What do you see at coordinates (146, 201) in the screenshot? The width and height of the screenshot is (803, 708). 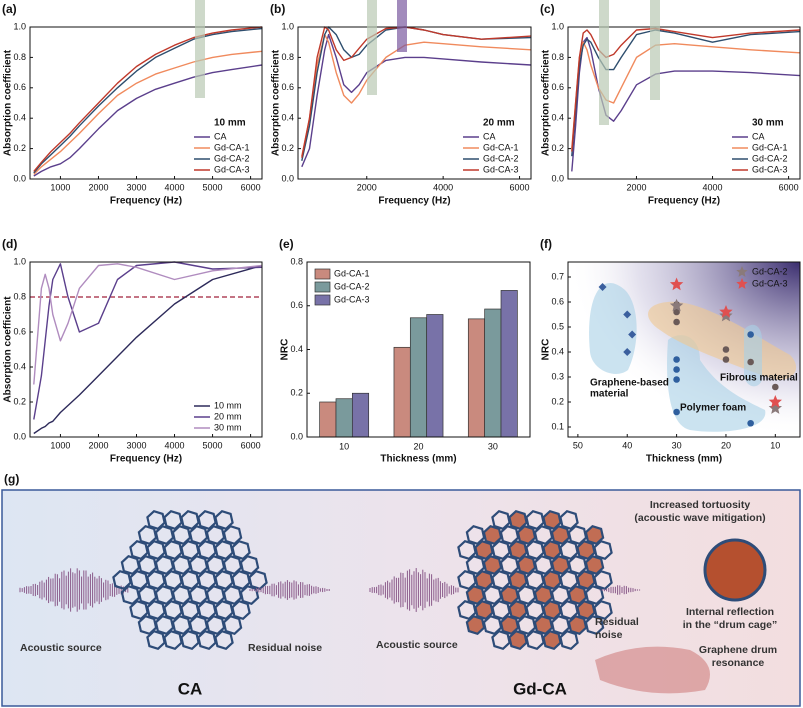 I see `x-axis-label: Frequency (Hz)` at bounding box center [146, 201].